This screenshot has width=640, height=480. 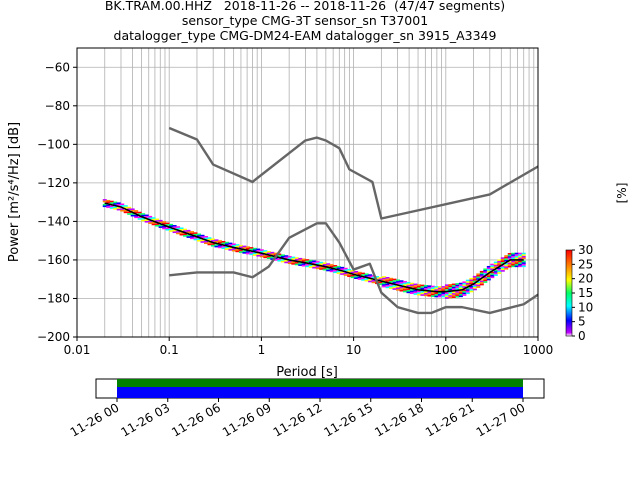 What do you see at coordinates (353, 350) in the screenshot?
I see `x-tick-label: 10` at bounding box center [353, 350].